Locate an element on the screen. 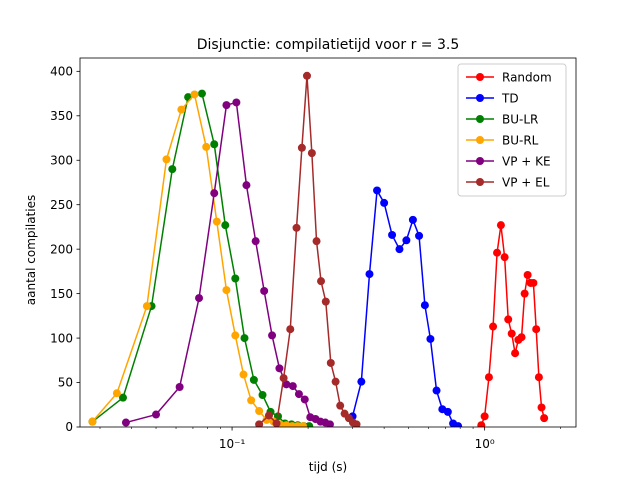  y-tick-label: 50 is located at coordinates (65, 383).